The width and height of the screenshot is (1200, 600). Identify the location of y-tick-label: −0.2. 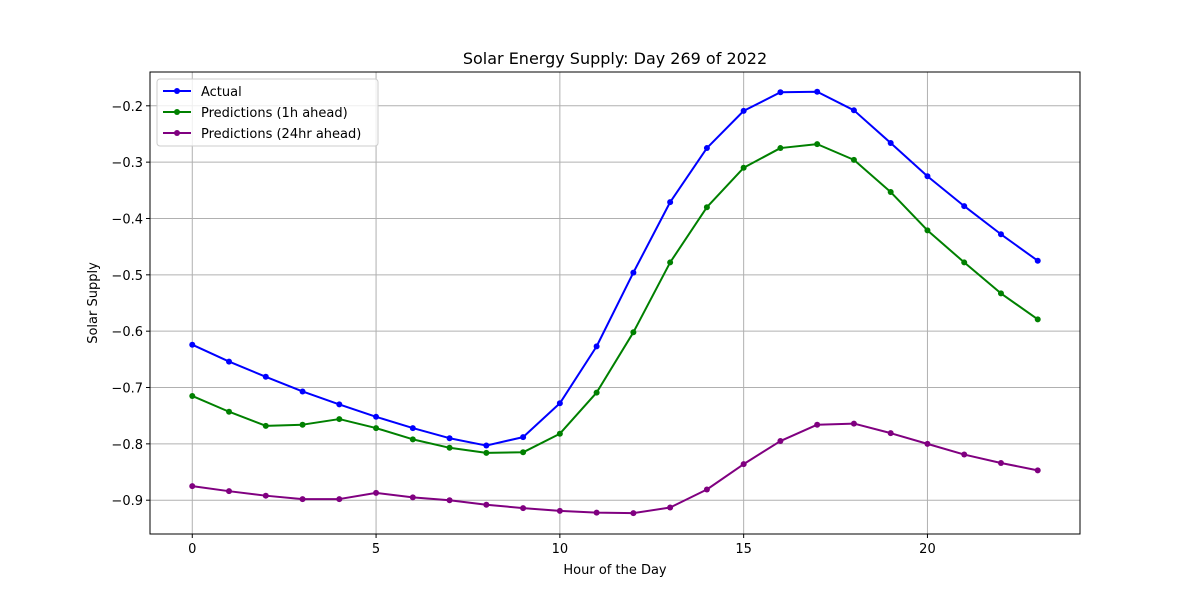
(127, 107).